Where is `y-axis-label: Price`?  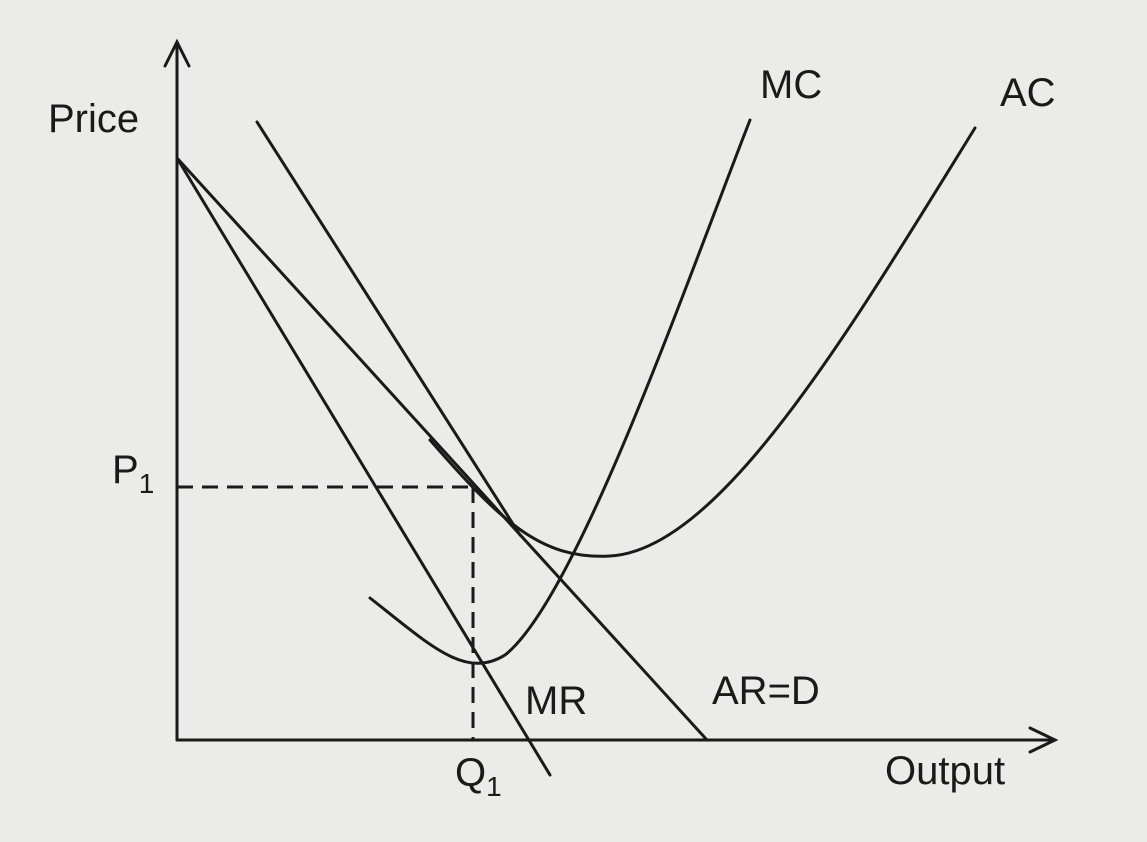 y-axis-label: Price is located at coordinates (93, 119).